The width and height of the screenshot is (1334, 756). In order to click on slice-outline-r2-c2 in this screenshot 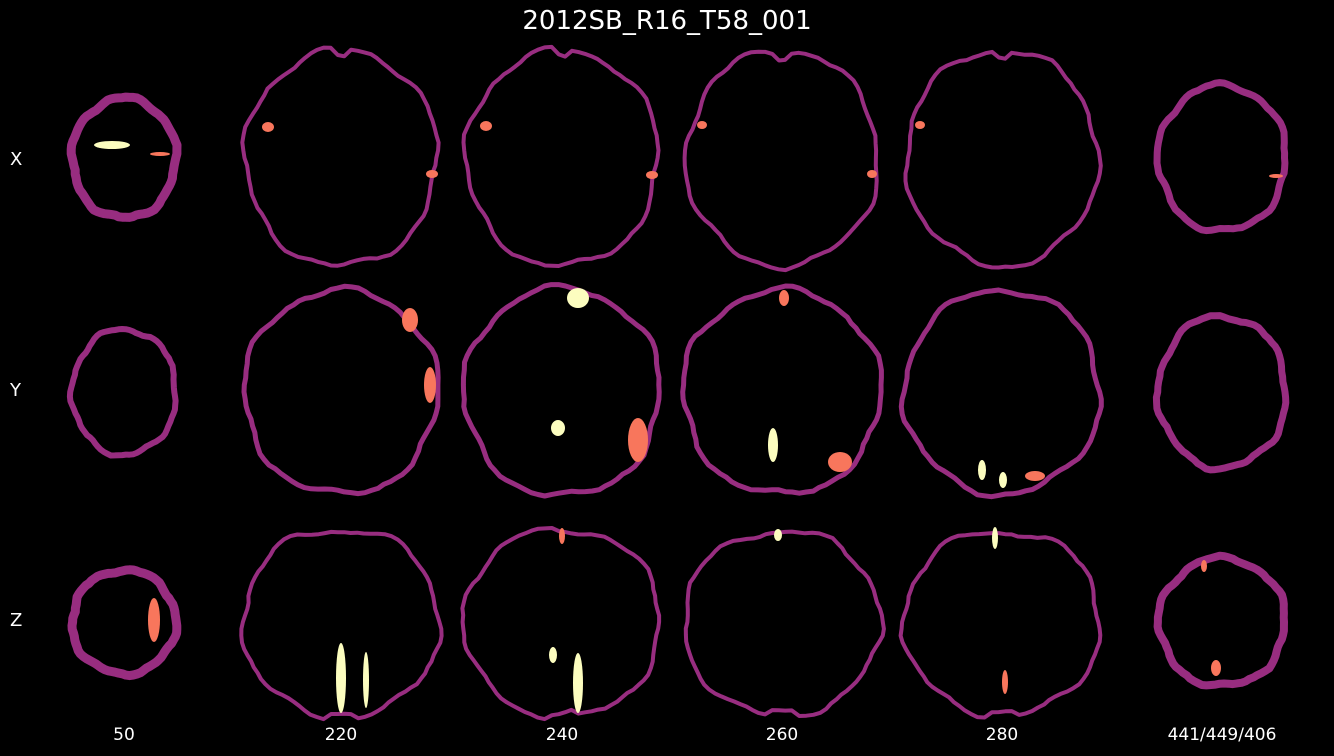, I will do `click(561, 624)`.